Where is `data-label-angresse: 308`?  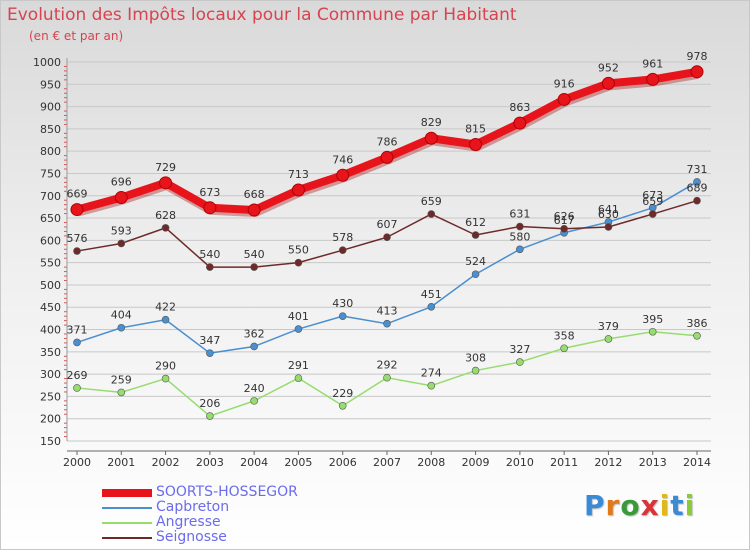 data-label-angresse: 308 is located at coordinates (475, 358).